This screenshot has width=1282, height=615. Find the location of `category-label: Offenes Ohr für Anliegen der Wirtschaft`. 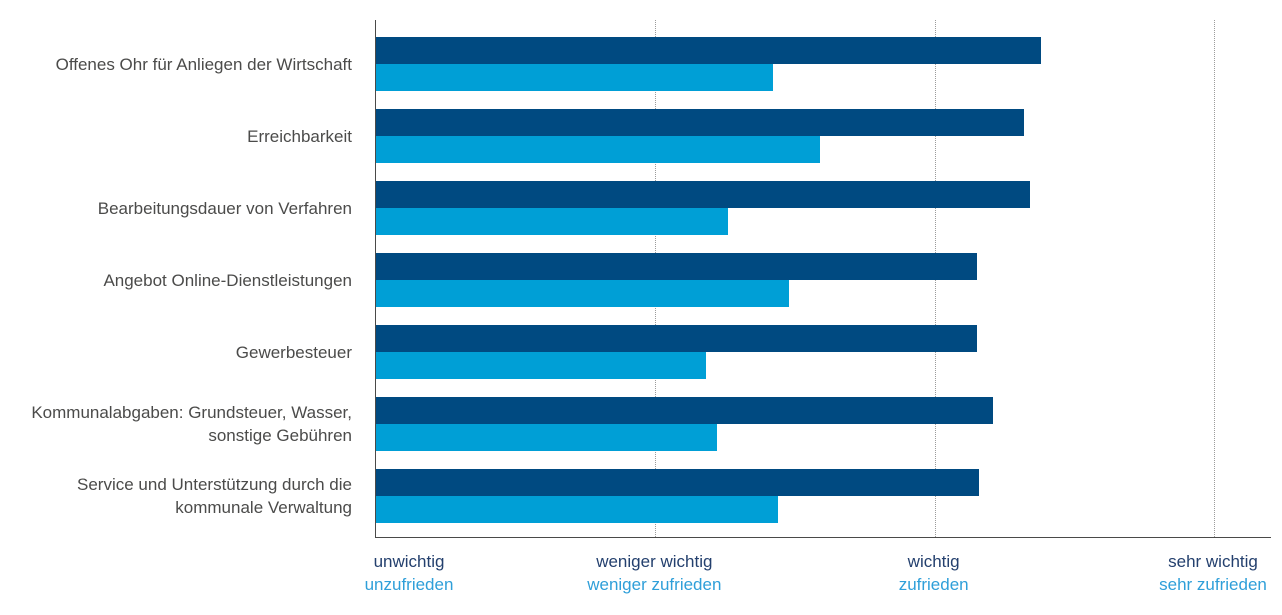

category-label: Offenes Ohr für Anliegen der Wirtschaft is located at coordinates (203, 64).